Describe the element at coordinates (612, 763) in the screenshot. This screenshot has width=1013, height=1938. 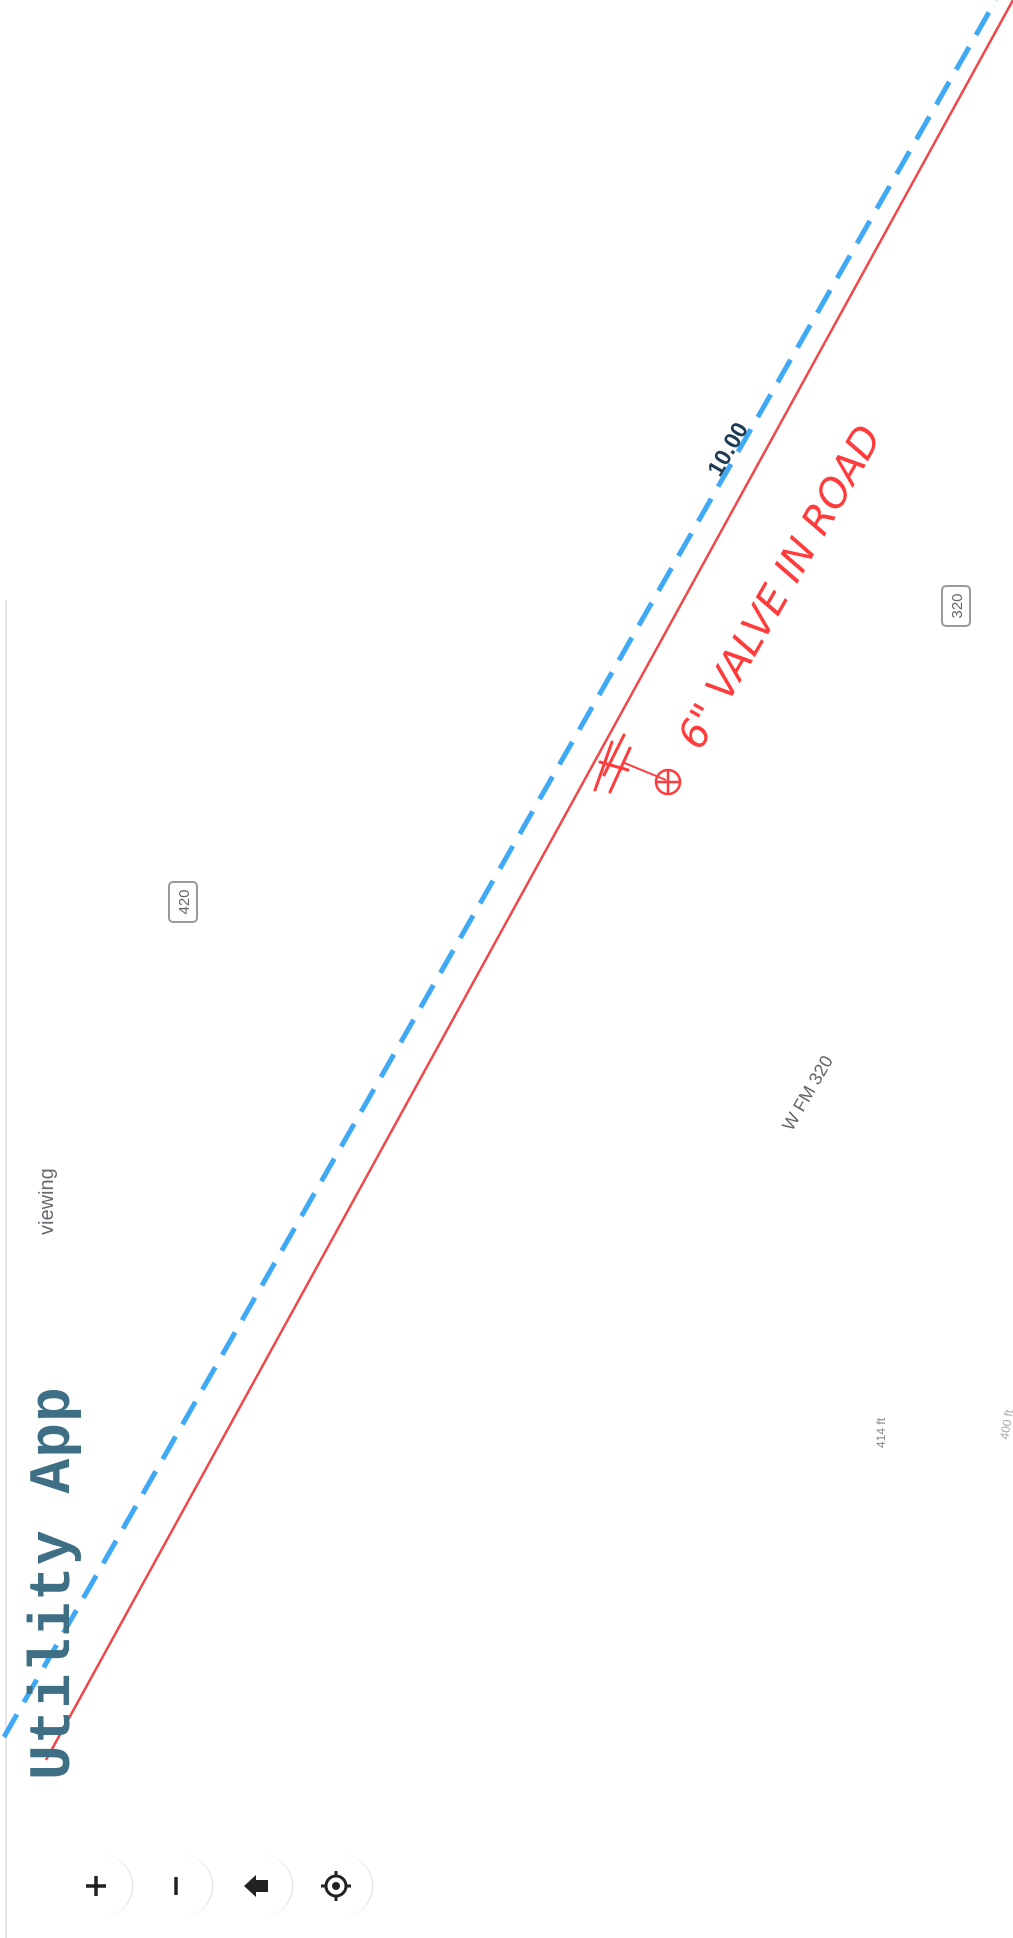
I see `valve-scribble` at that location.